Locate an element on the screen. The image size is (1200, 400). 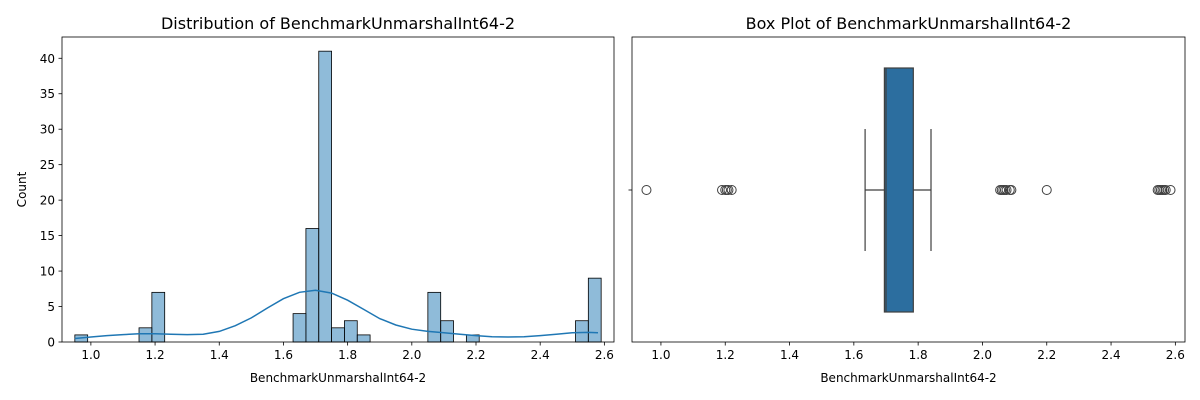
y-tick-label: 25 is located at coordinates (47, 165).